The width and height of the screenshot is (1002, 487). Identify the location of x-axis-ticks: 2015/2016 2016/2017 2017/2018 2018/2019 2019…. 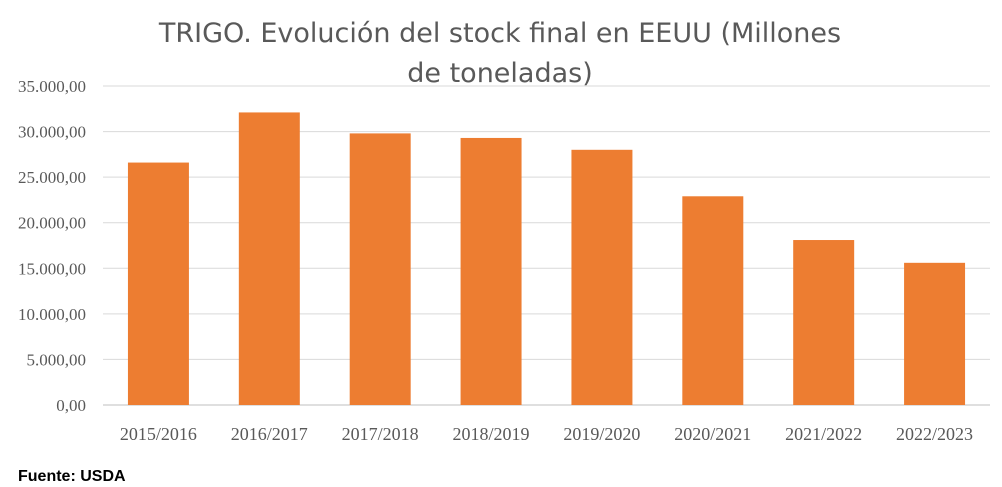
(546, 434).